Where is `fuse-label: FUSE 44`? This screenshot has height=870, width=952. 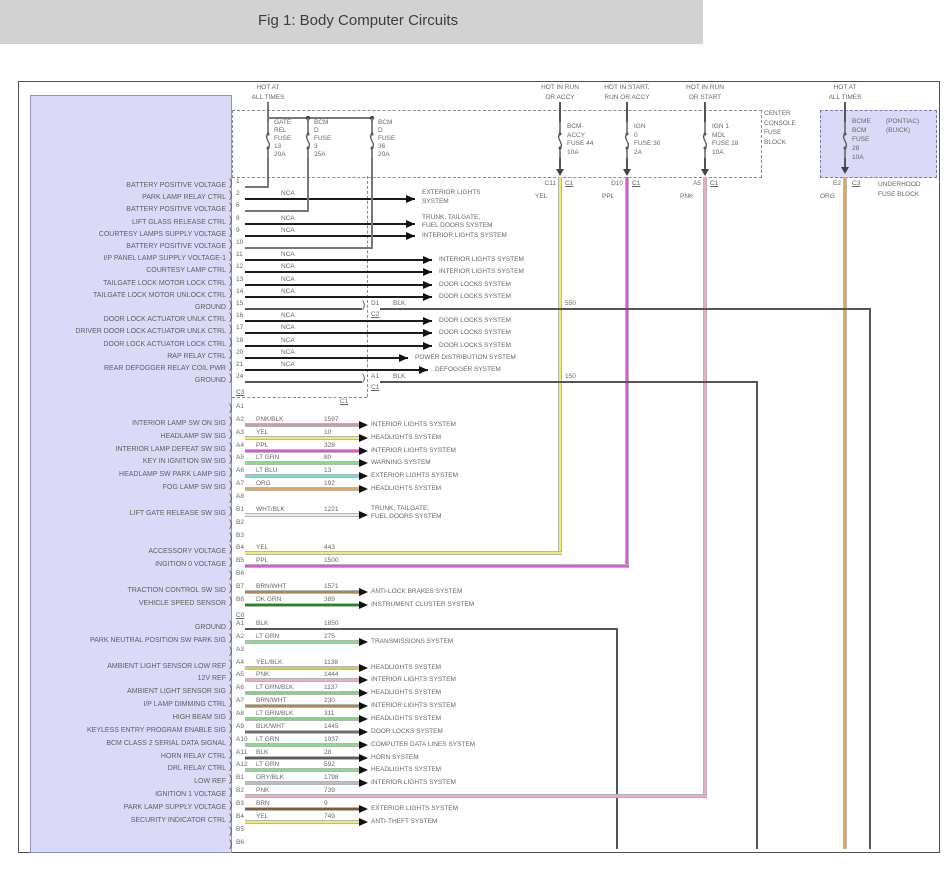
fuse-label: FUSE 44 is located at coordinates (580, 143).